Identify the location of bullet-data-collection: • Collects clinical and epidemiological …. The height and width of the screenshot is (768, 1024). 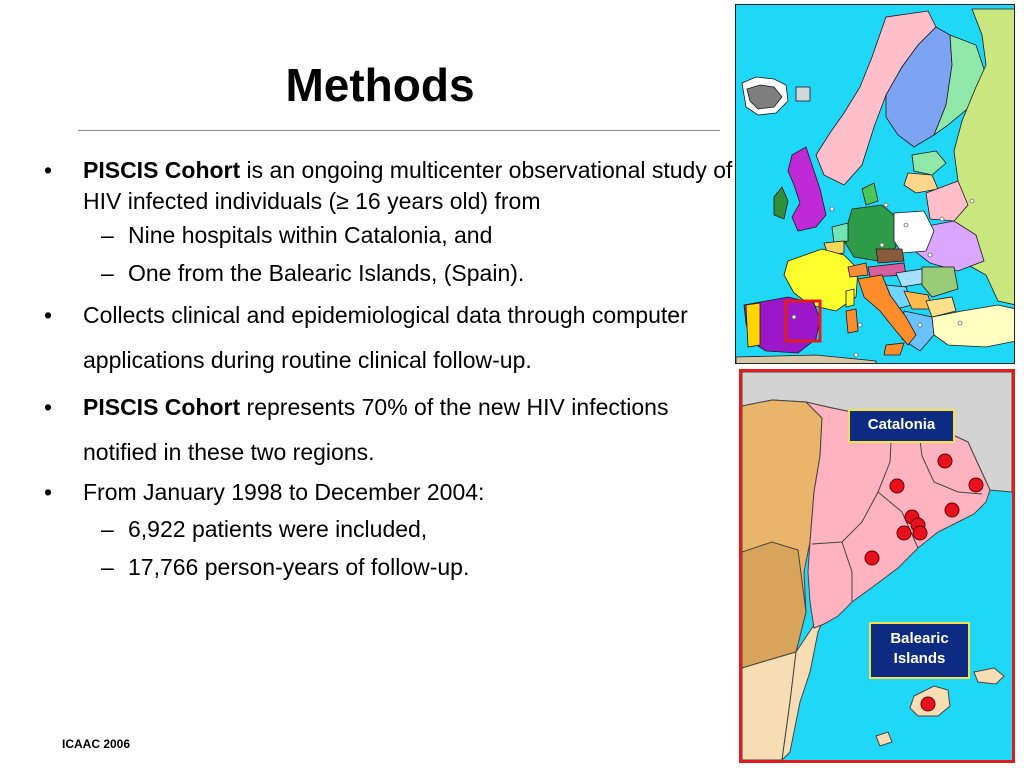
(389, 338).